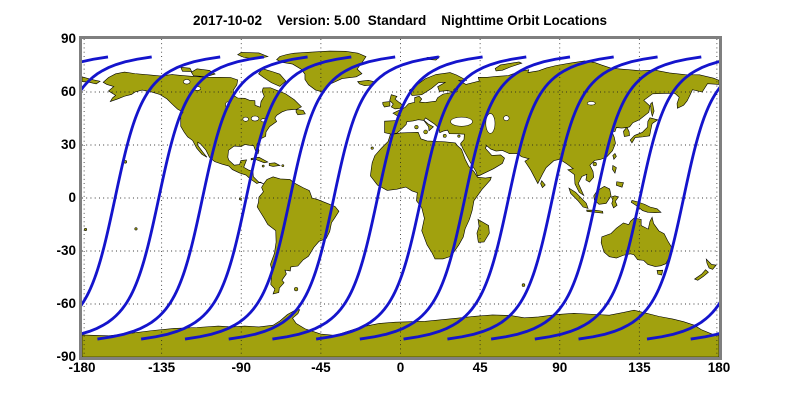 The height and width of the screenshot is (400, 800). Describe the element at coordinates (400, 333) in the screenshot. I see `land-antarctica` at that location.